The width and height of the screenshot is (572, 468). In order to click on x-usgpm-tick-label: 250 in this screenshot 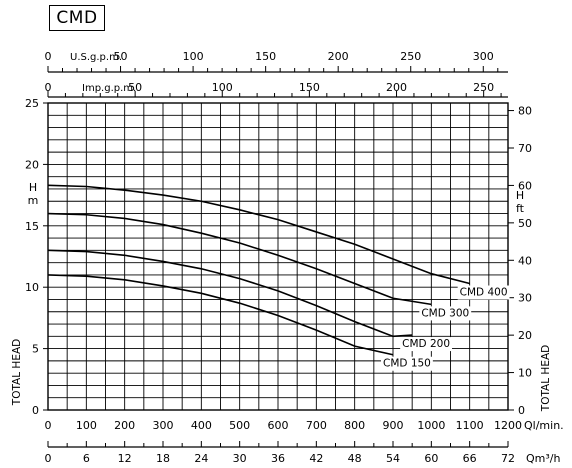, I will do `click(410, 56)`.